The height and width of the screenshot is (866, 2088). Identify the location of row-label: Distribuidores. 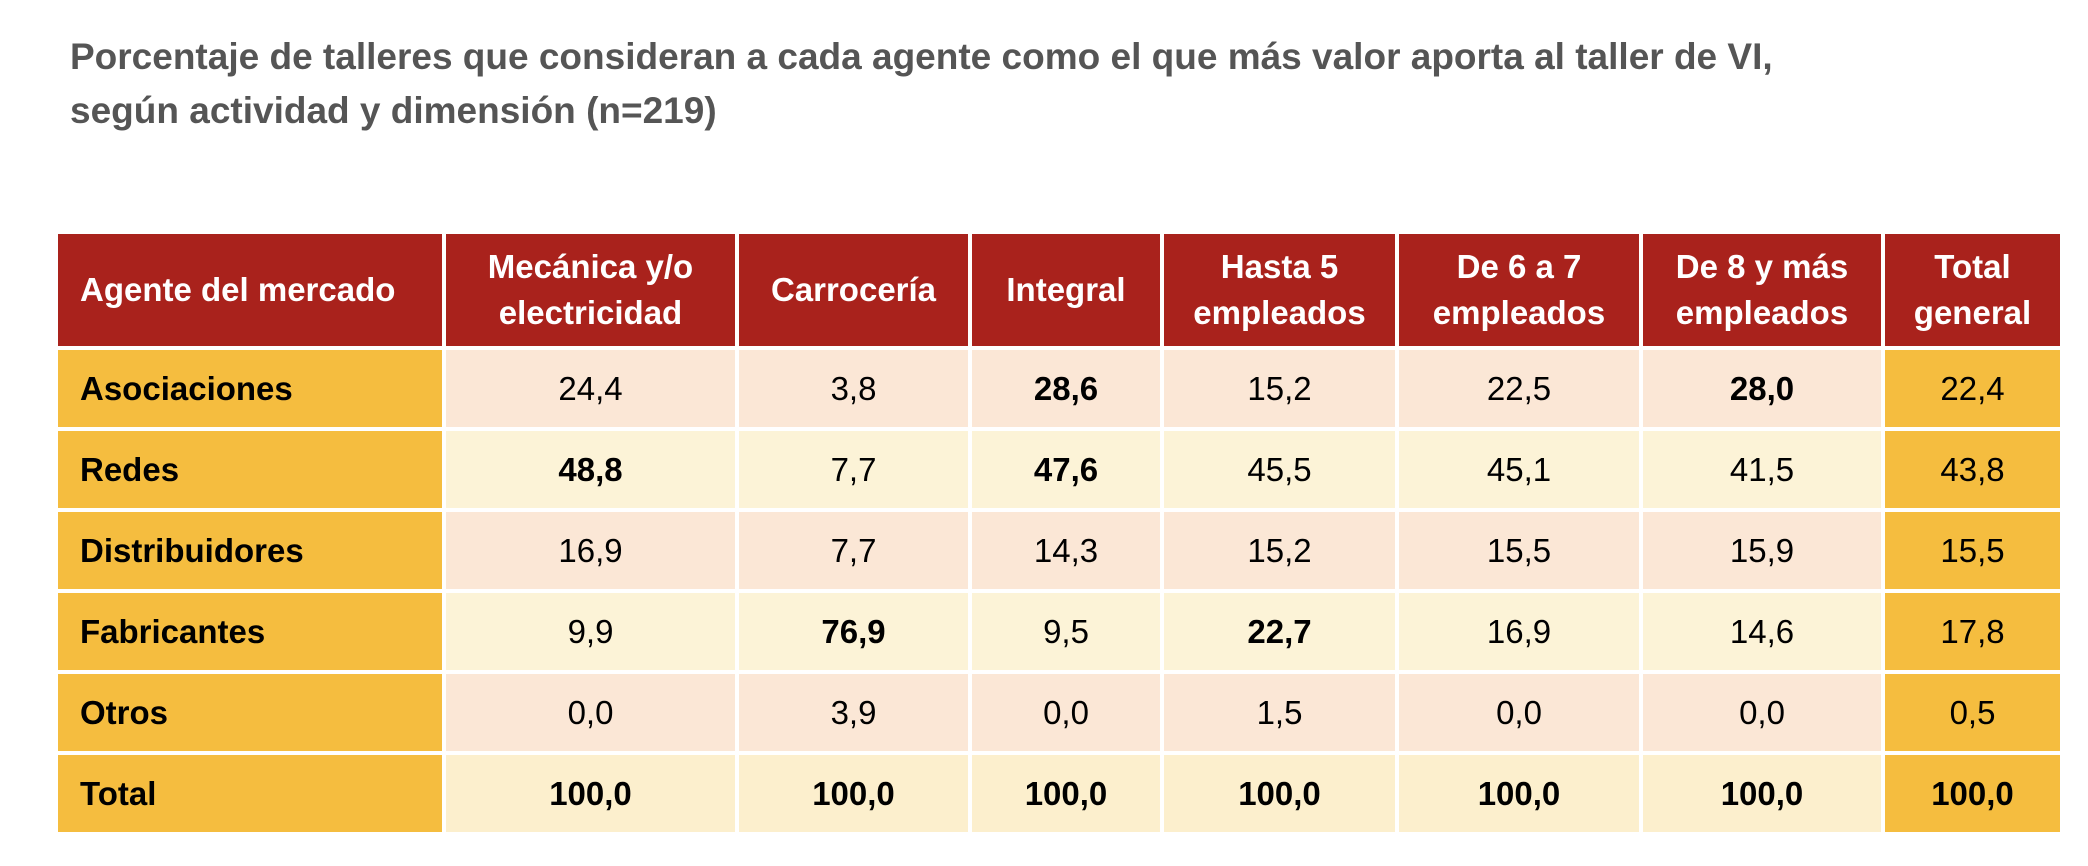
(250, 550).